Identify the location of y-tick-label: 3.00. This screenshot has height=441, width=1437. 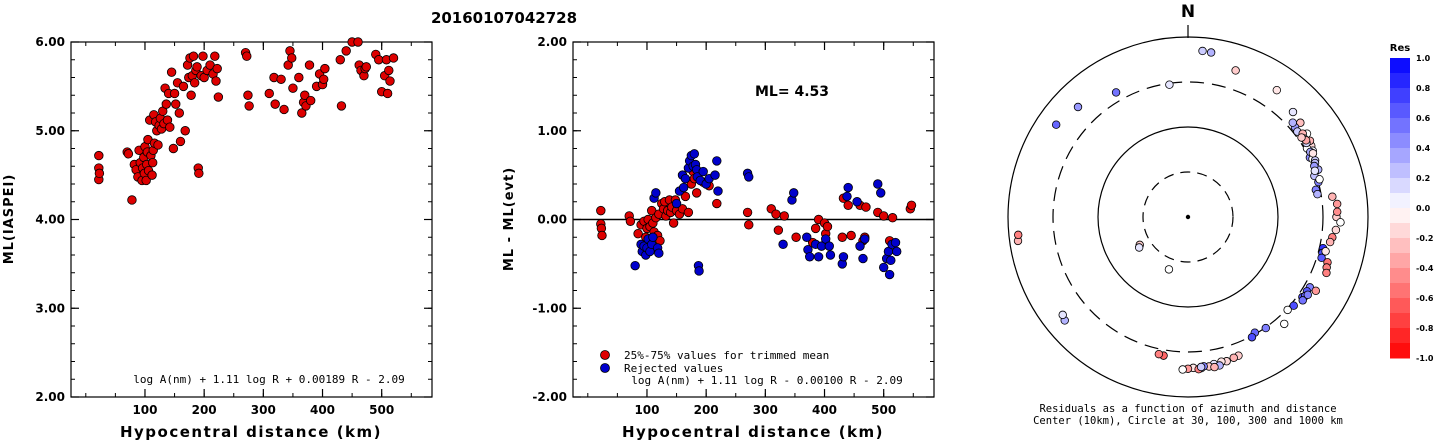
(50, 308).